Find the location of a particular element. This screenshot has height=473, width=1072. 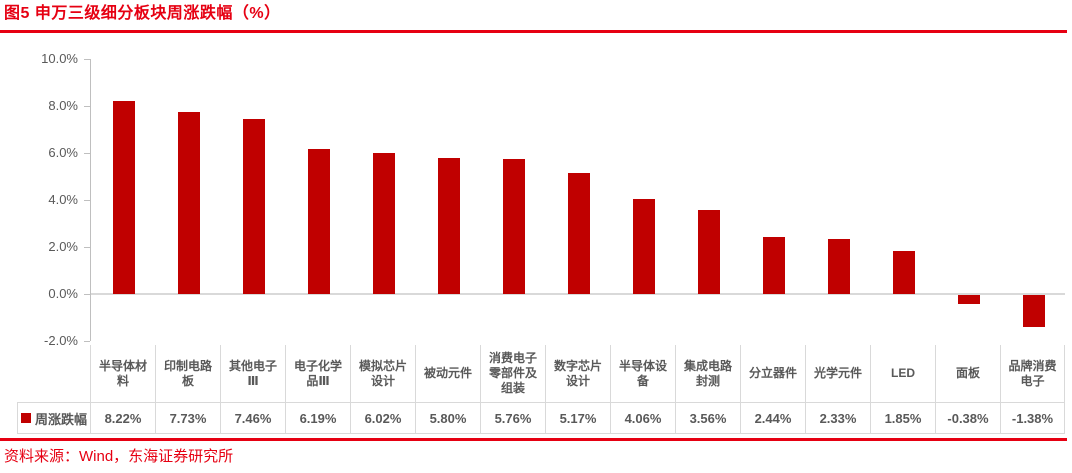

category-cell: 印制电路板 is located at coordinates (187, 373).